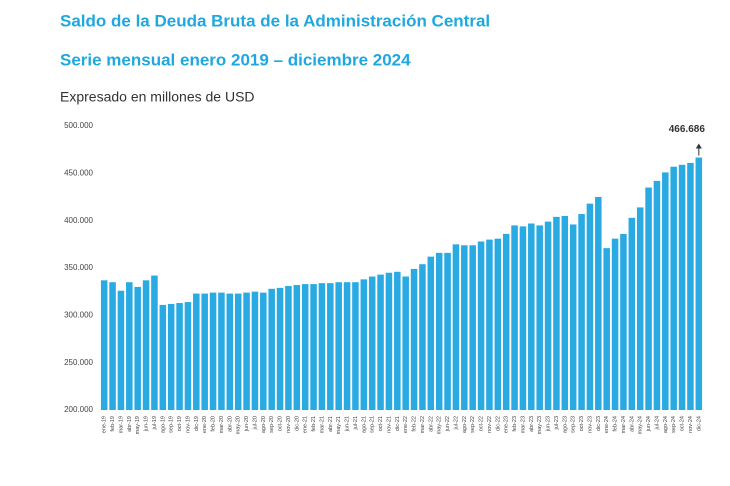 This screenshot has height=486, width=730. What do you see at coordinates (364, 424) in the screenshot?
I see `x-tick-label: ago-21` at bounding box center [364, 424].